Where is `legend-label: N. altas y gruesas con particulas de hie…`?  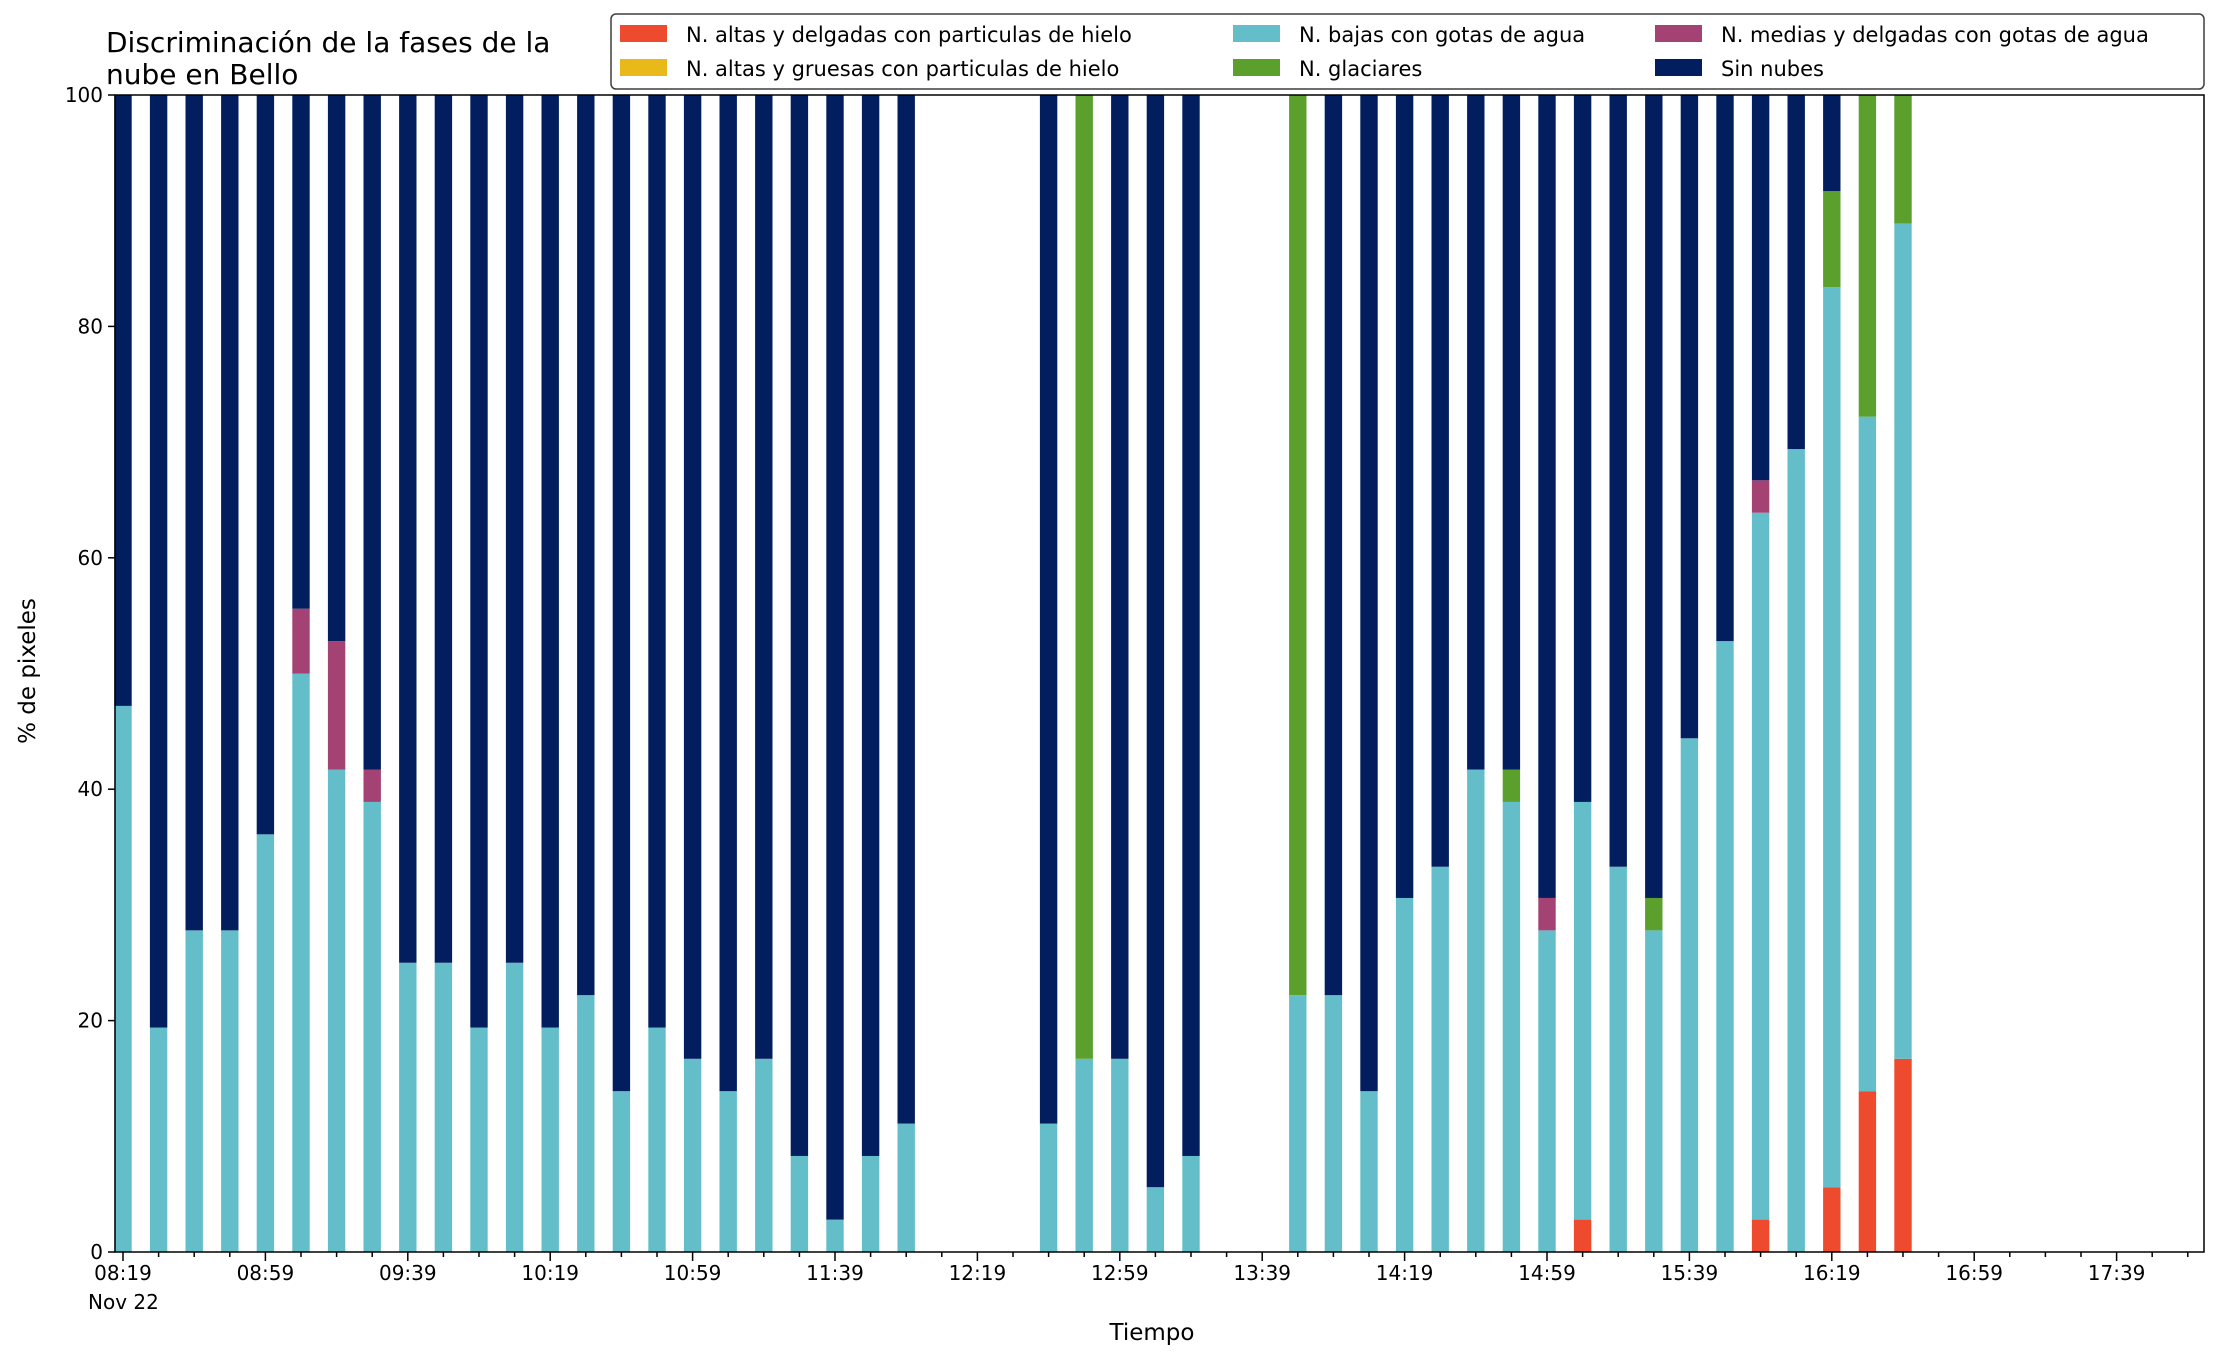
legend-label: N. altas y gruesas con particulas de hie… is located at coordinates (902, 69).